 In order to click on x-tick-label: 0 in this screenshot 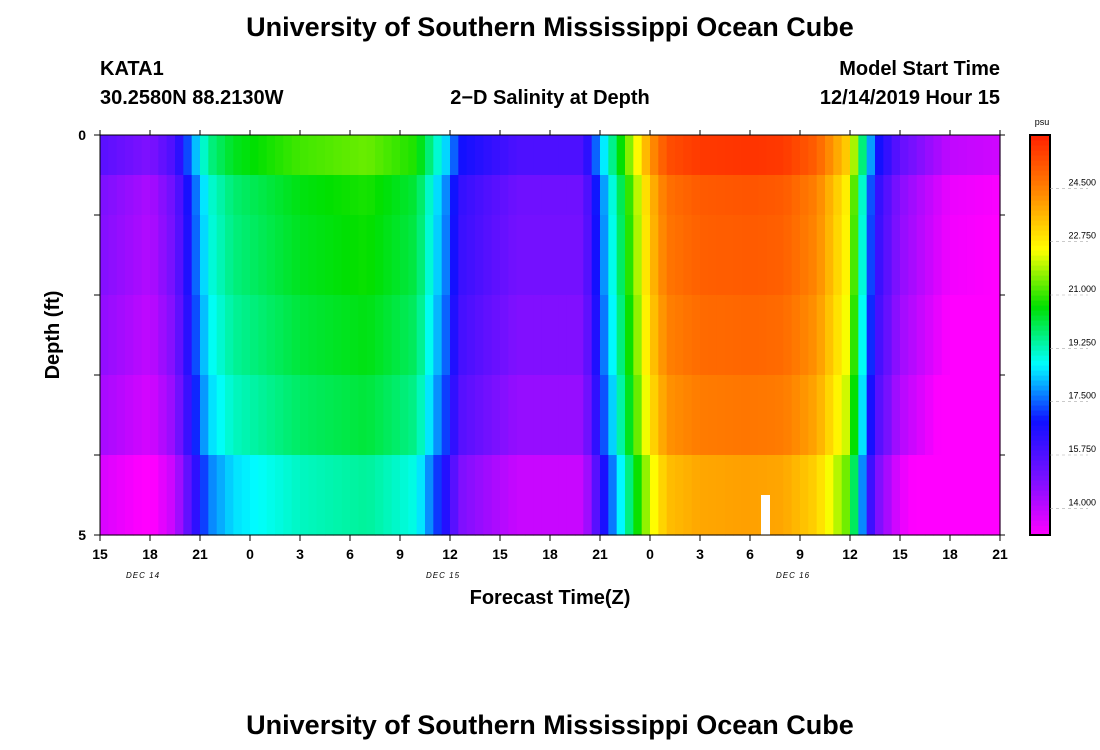, I will do `click(650, 554)`.